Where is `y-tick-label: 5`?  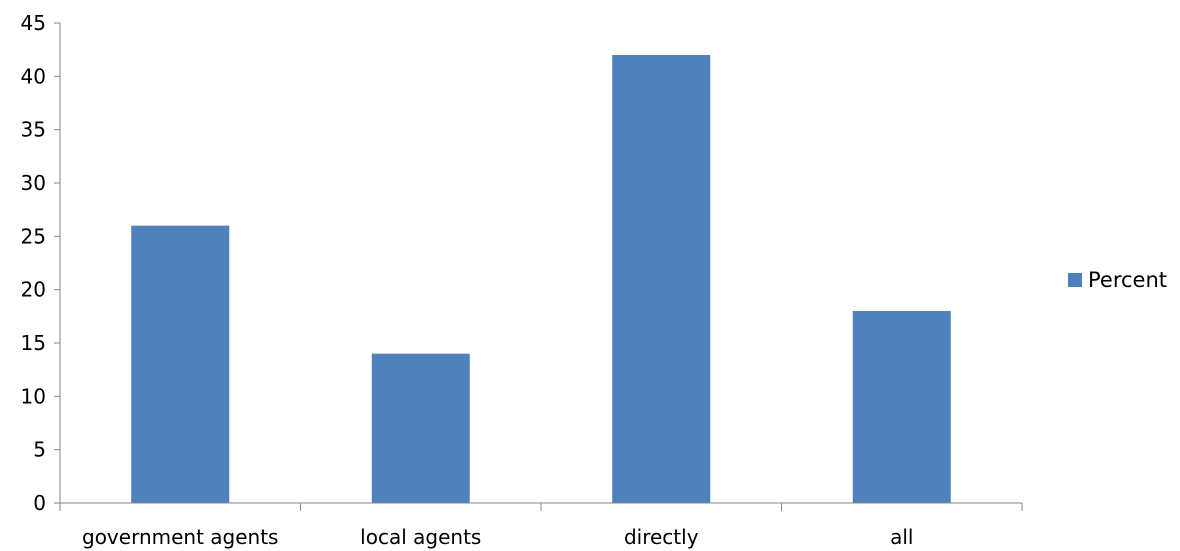 y-tick-label: 5 is located at coordinates (39, 450).